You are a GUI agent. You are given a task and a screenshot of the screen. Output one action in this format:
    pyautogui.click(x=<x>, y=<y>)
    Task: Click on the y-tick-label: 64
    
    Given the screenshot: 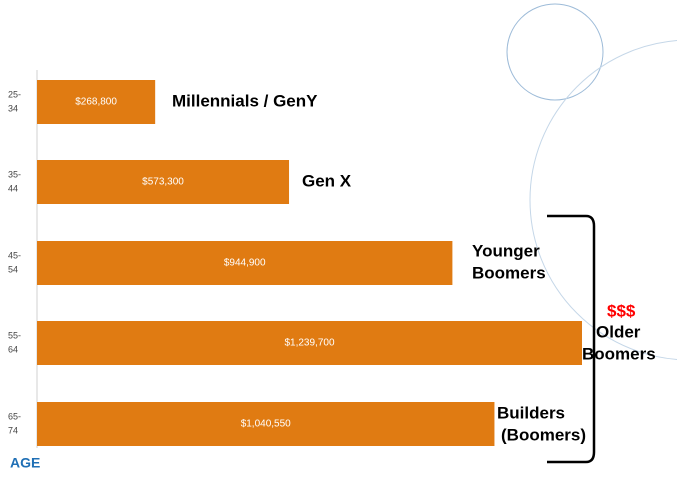 What is the action you would take?
    pyautogui.click(x=13, y=349)
    